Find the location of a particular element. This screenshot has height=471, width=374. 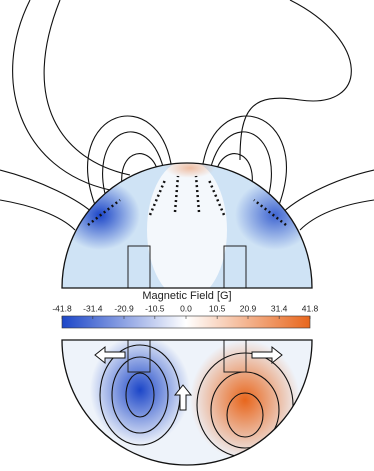

tick-label: -41.8 is located at coordinates (62, 308).